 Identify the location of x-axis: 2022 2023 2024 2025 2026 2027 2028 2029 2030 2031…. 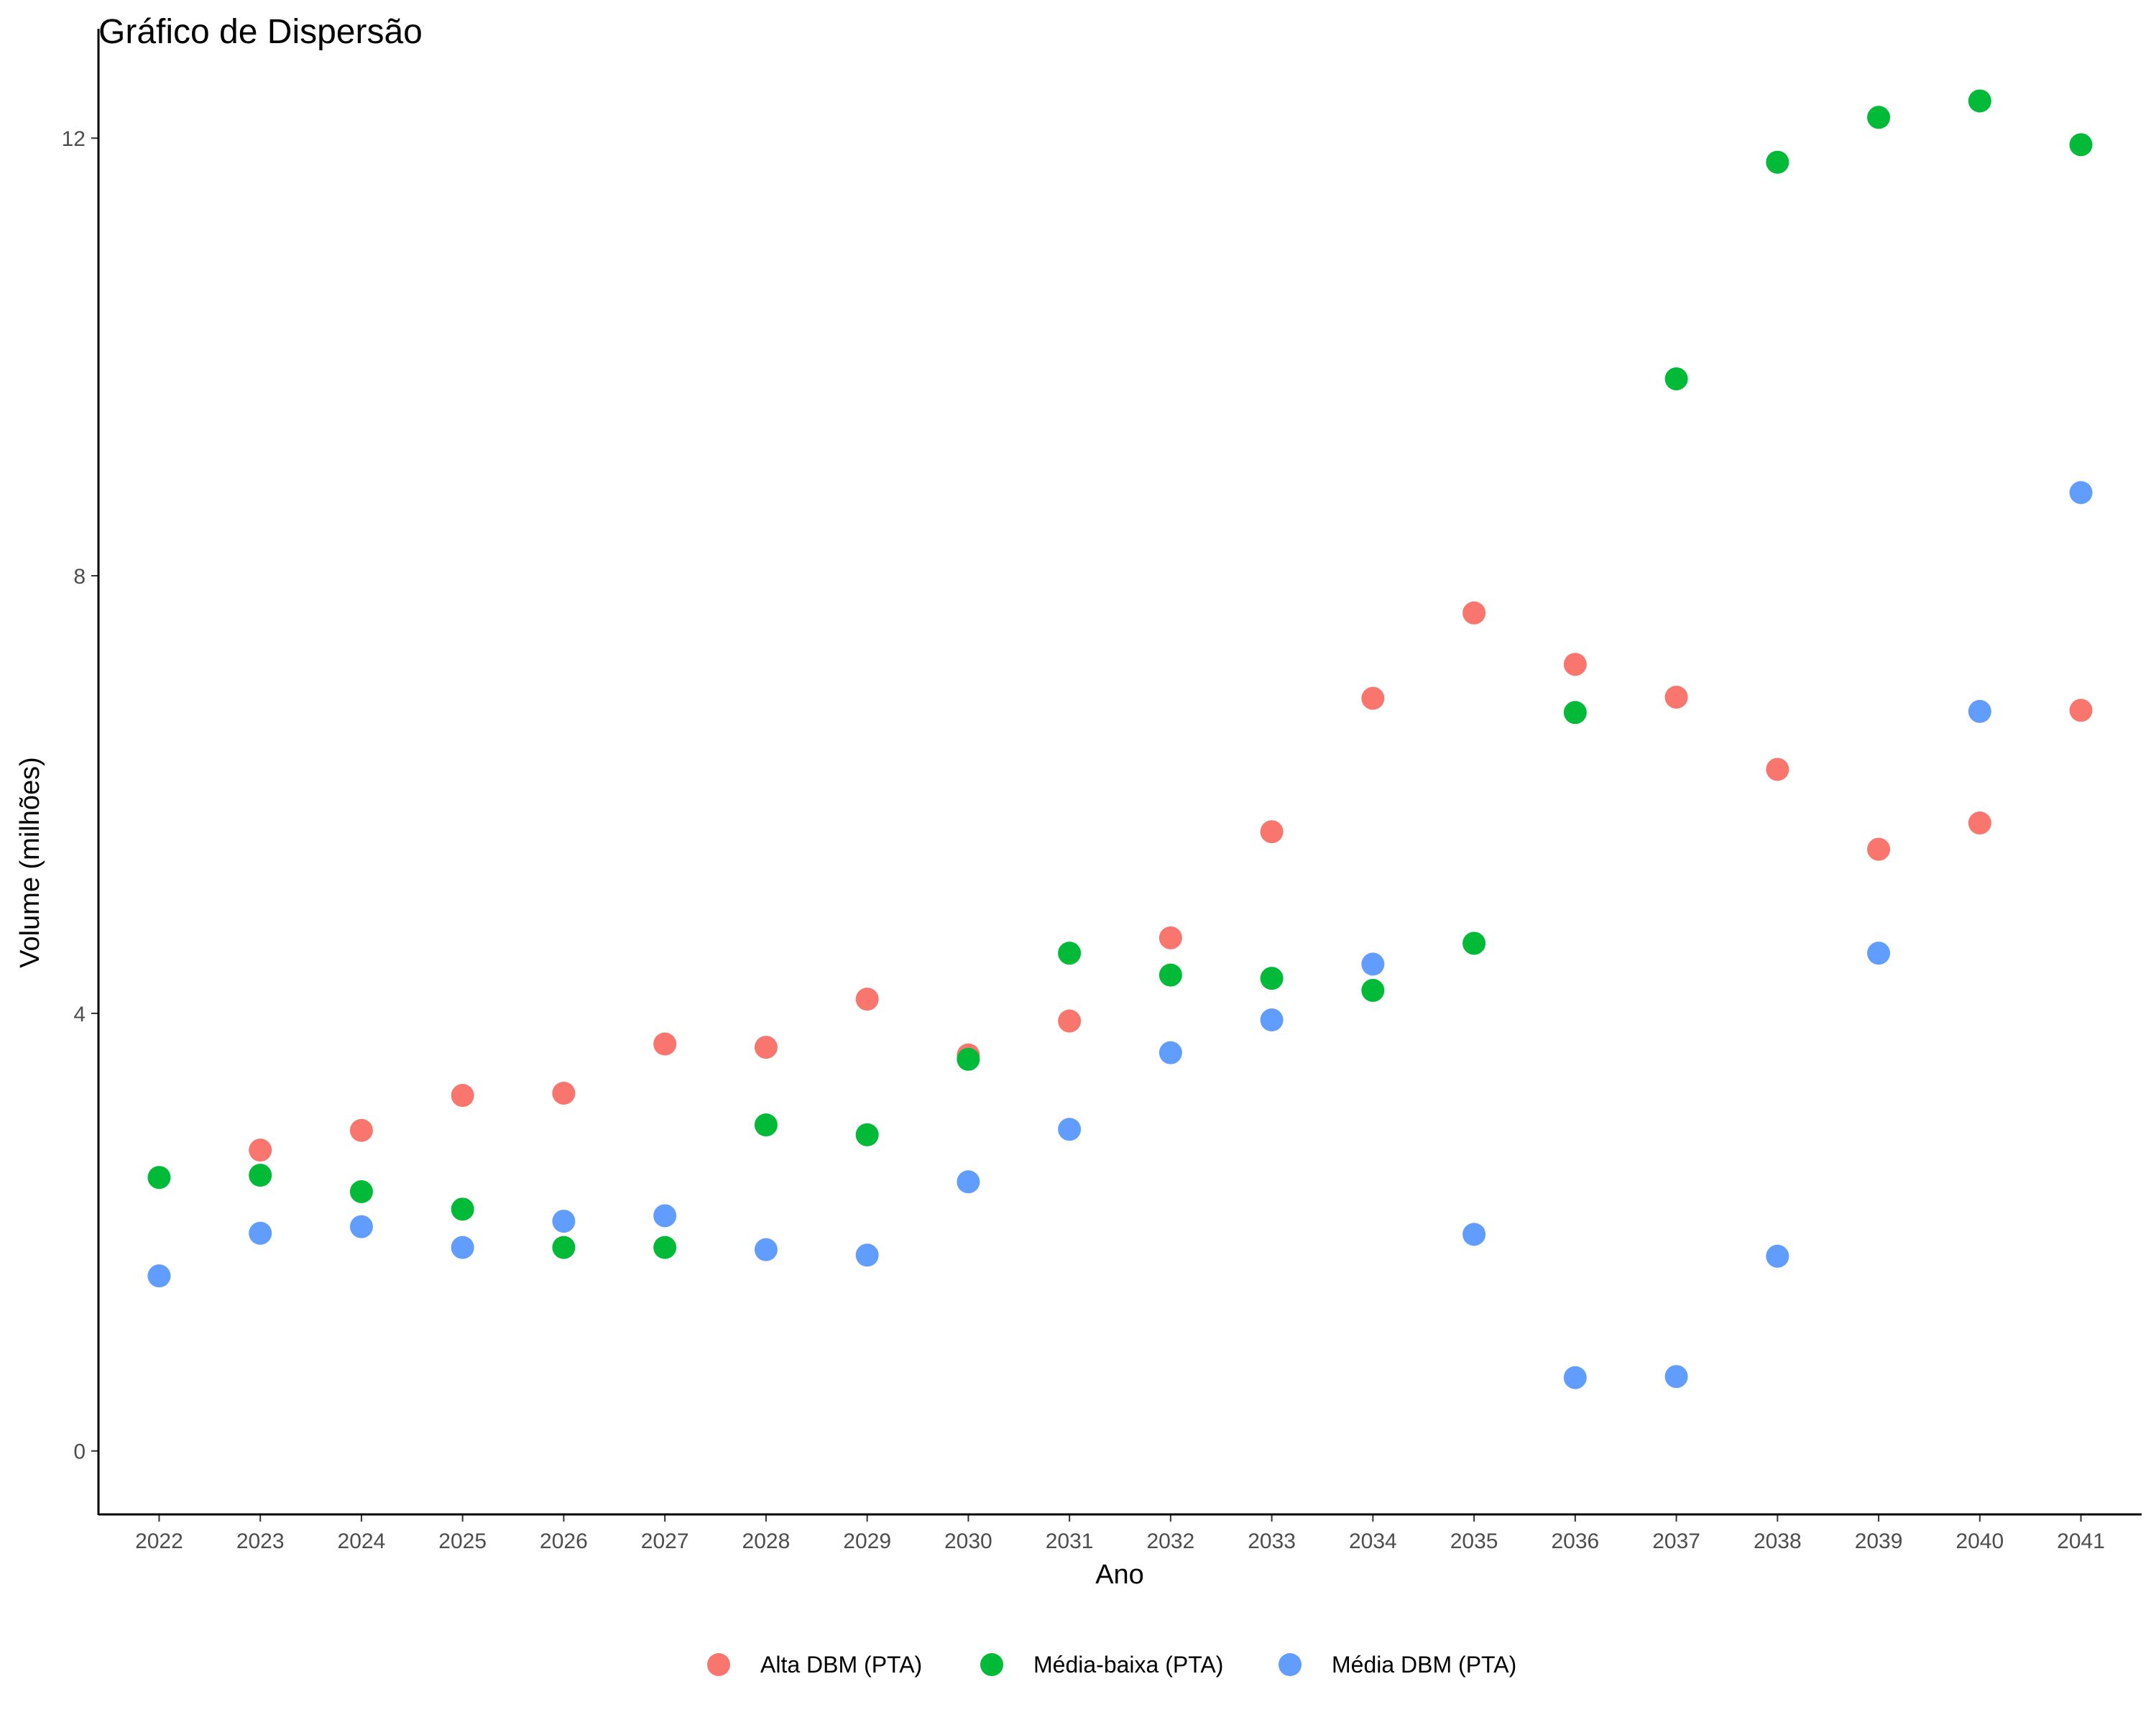
(1120, 1533).